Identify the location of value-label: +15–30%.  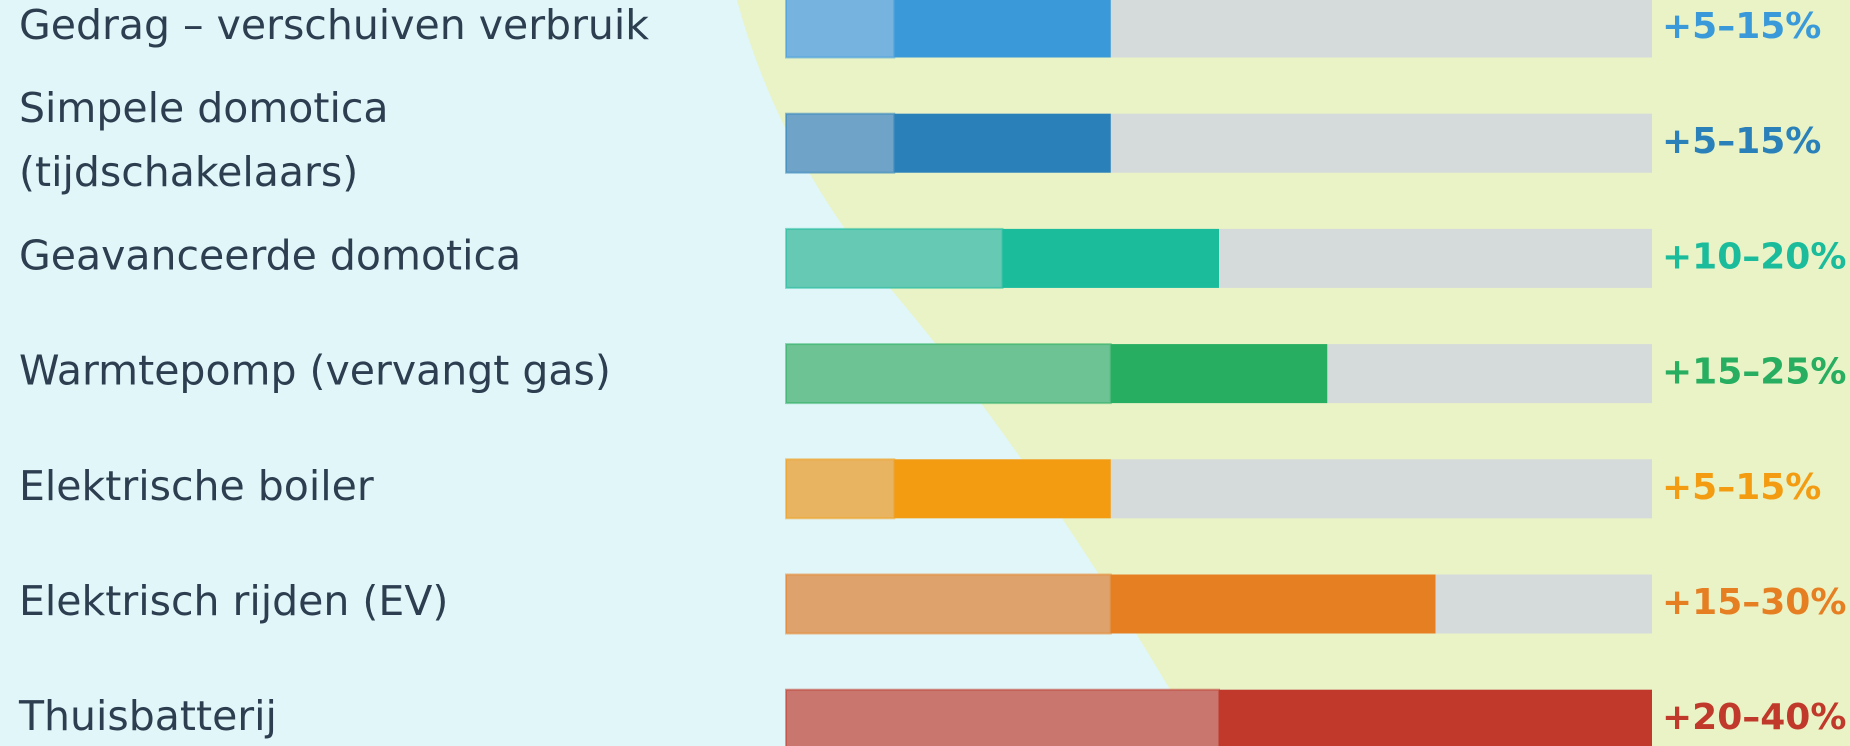
(1754, 602).